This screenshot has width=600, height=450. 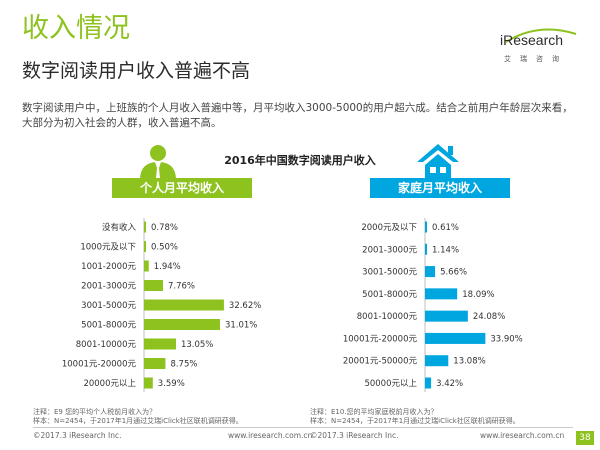 What do you see at coordinates (445, 250) in the screenshot?
I see `household-value-label: 1.14%` at bounding box center [445, 250].